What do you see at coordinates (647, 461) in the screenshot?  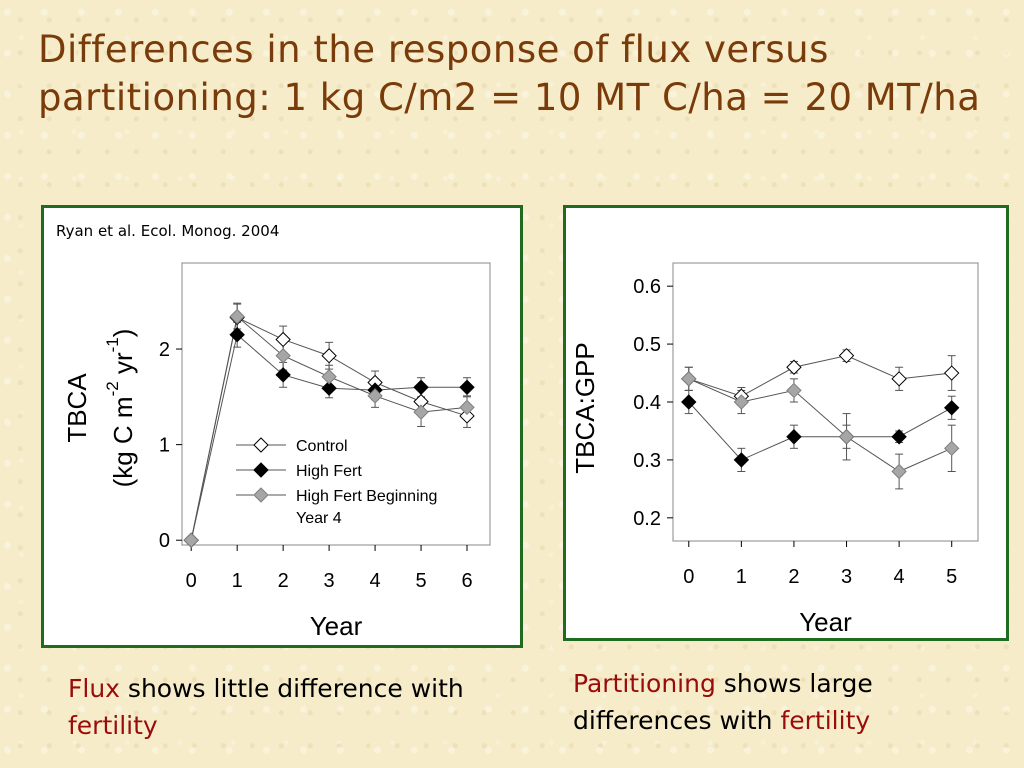 I see `y-tick-label: 0.3` at bounding box center [647, 461].